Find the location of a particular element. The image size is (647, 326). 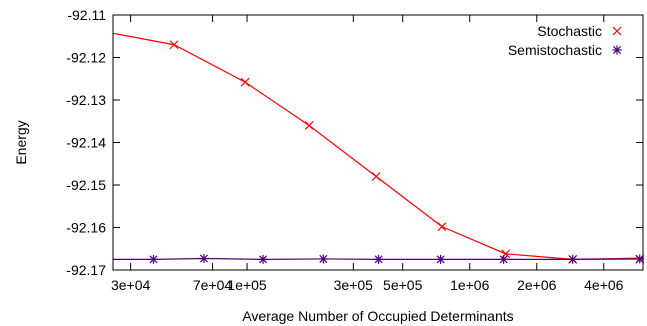

y-tick-label: -92.16 is located at coordinates (86, 228).